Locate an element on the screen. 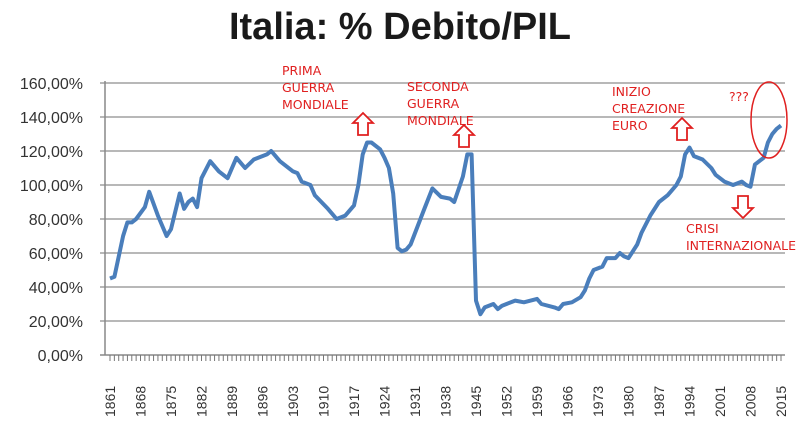 Image resolution: width=800 pixels, height=423 pixels. y-tick-label: 140,00% is located at coordinates (51, 118).